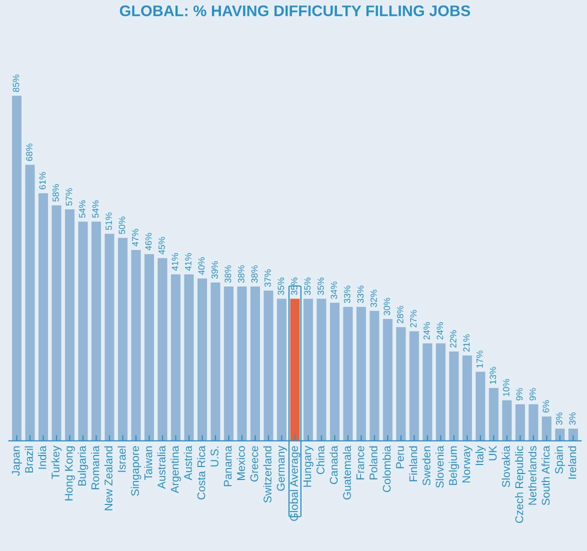  I want to click on x-tick-label: New Zealand, so click(108, 478).